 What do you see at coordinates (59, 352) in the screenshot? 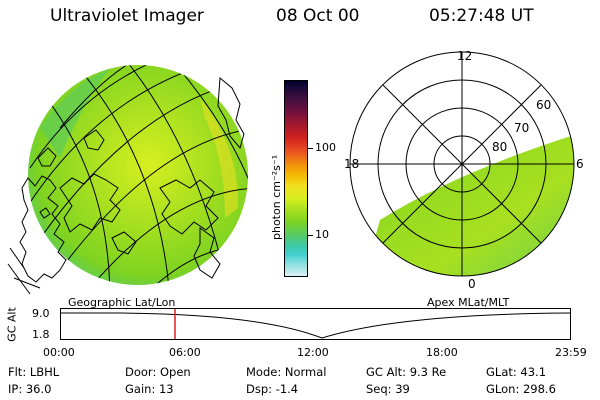
I see `time-tick-0000: 00:00` at bounding box center [59, 352].